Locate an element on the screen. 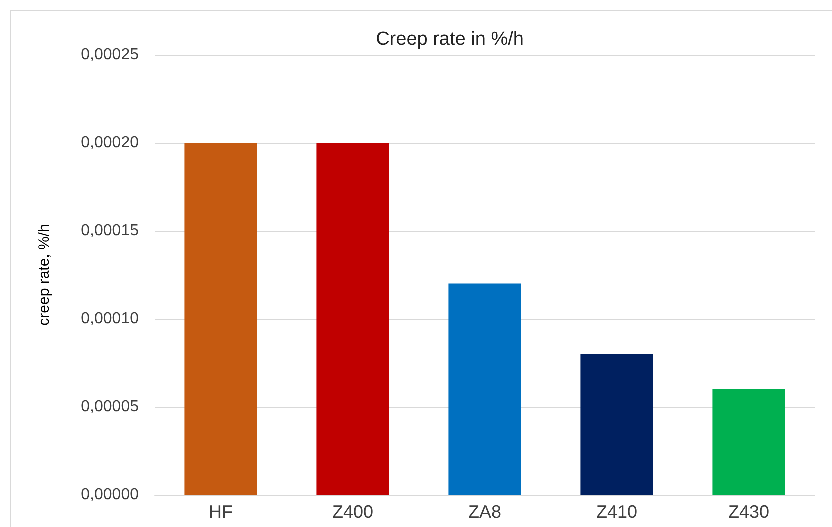  x-tick-label: ZA8 is located at coordinates (485, 512).